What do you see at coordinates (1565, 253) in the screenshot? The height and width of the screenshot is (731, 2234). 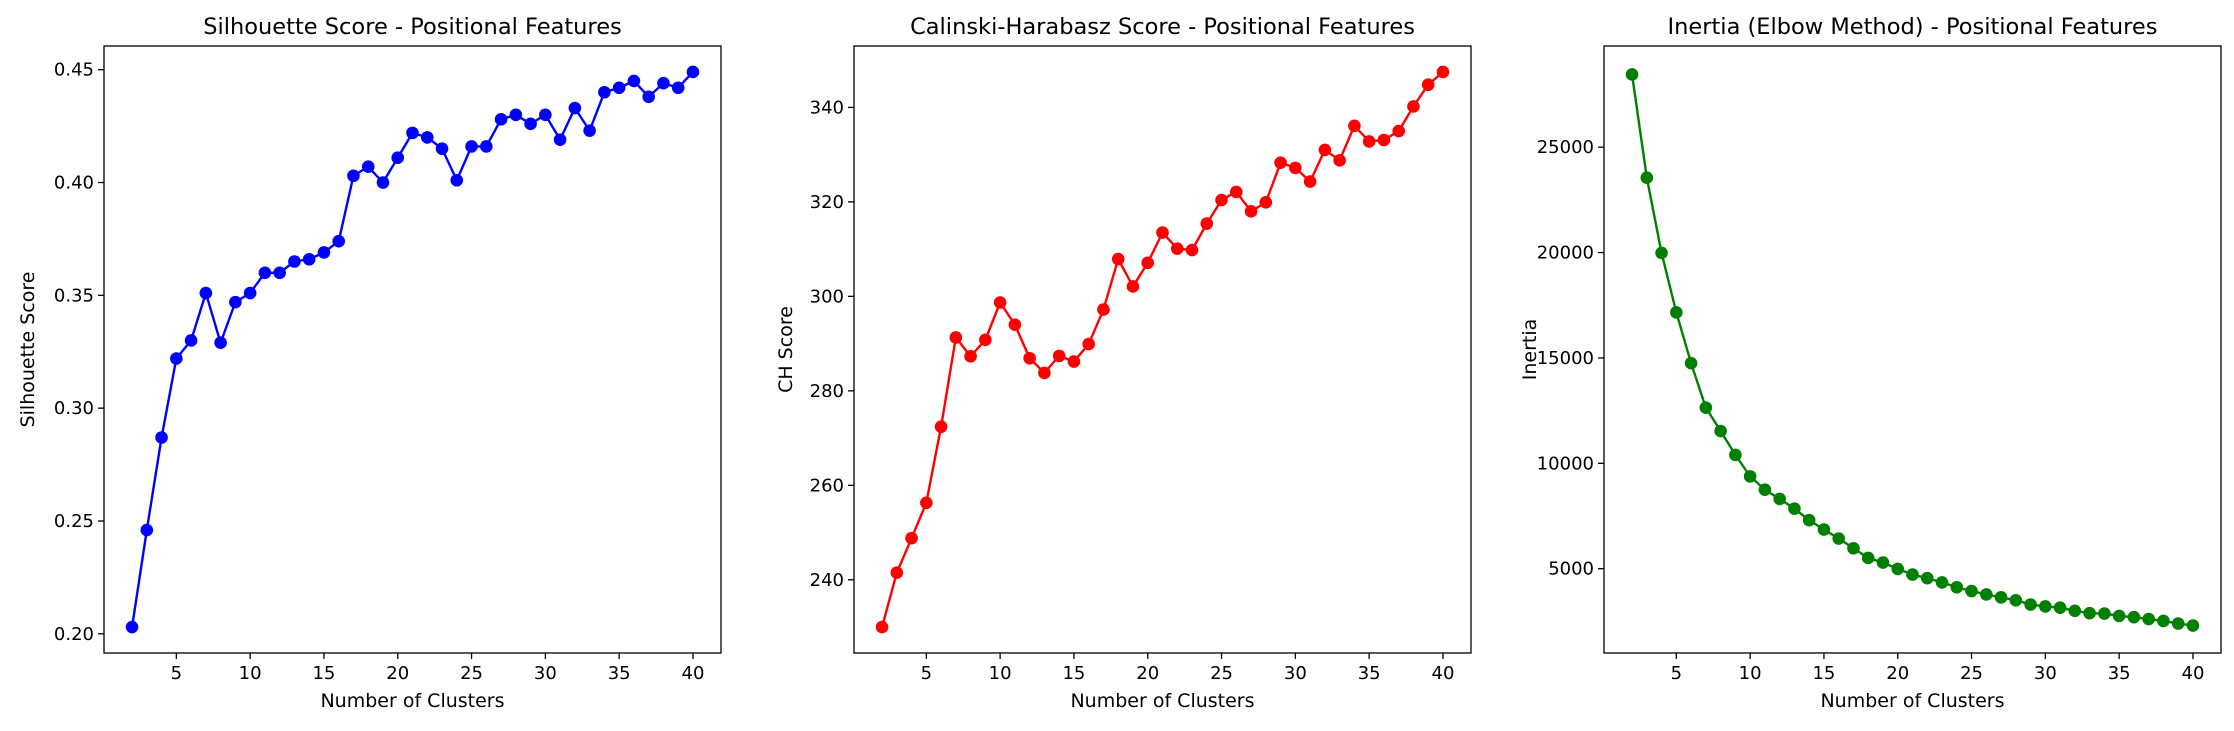 I see `y-tick-label: 20000` at bounding box center [1565, 253].